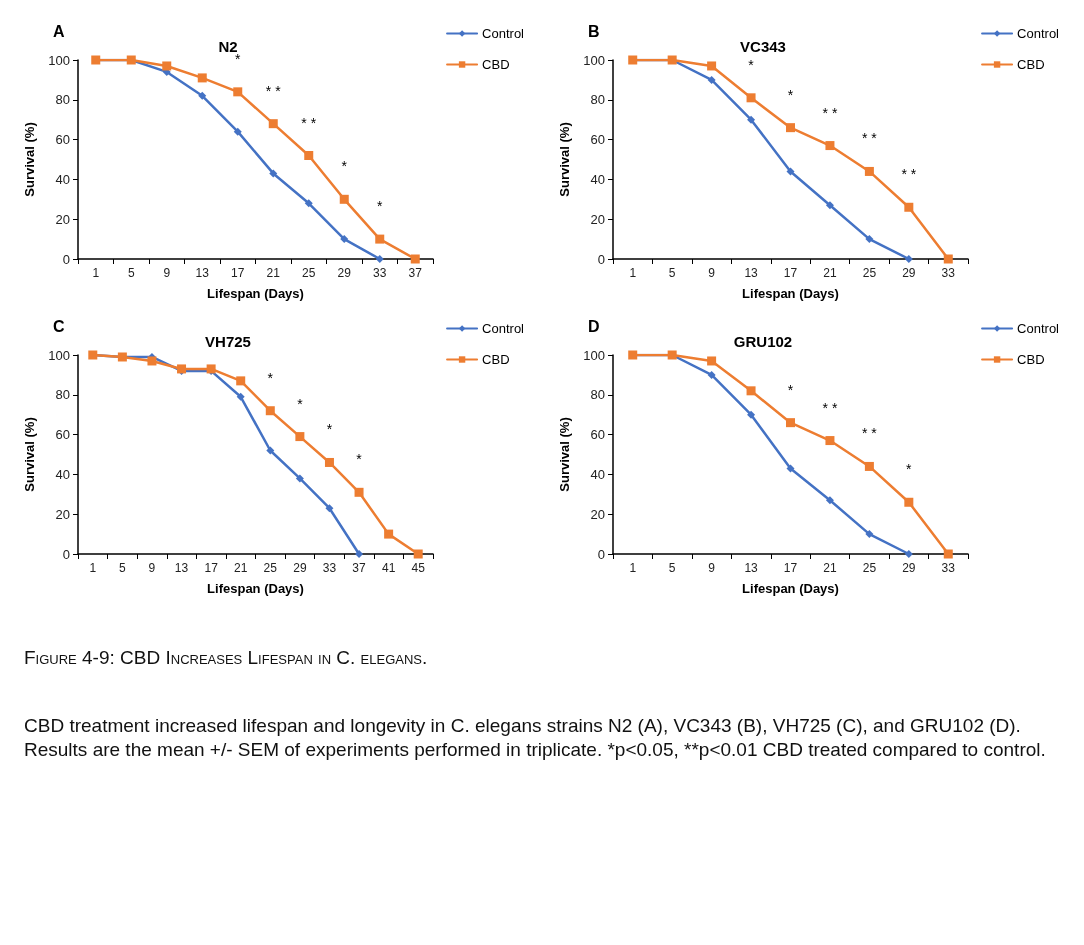  What do you see at coordinates (418, 568) in the screenshot?
I see `x-tick-label: 45` at bounding box center [418, 568].